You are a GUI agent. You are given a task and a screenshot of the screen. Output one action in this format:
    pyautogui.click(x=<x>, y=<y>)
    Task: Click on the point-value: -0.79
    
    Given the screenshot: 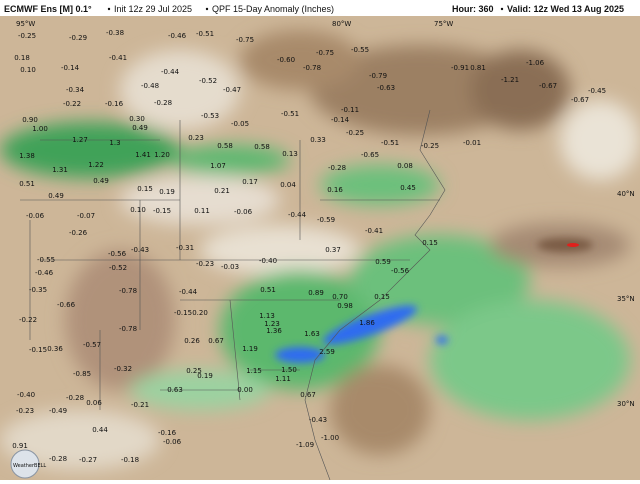 What is the action you would take?
    pyautogui.click(x=378, y=76)
    